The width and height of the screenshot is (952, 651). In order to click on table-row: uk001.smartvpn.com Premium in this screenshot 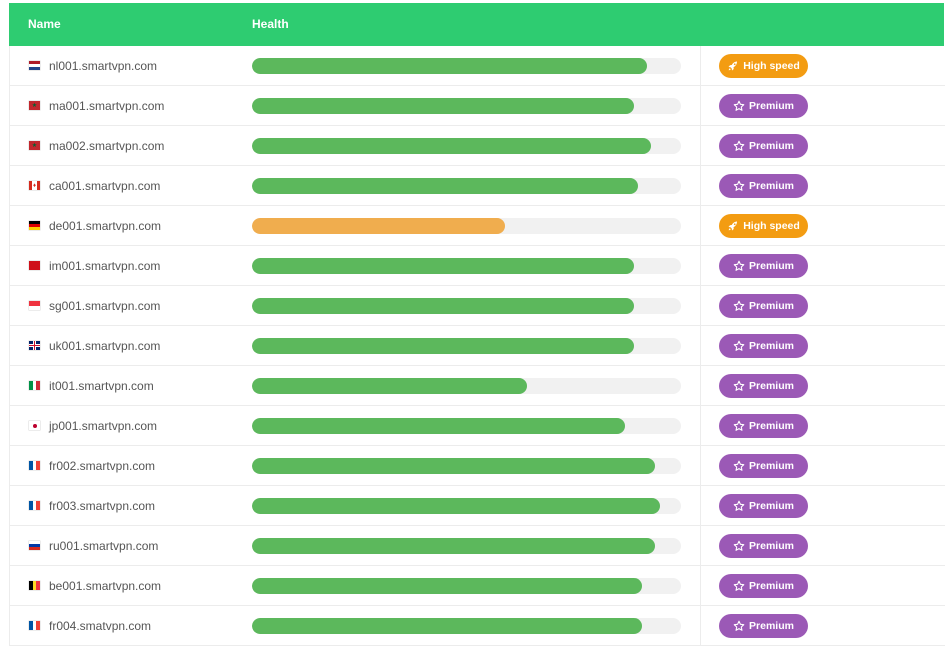, I will do `click(477, 346)`.